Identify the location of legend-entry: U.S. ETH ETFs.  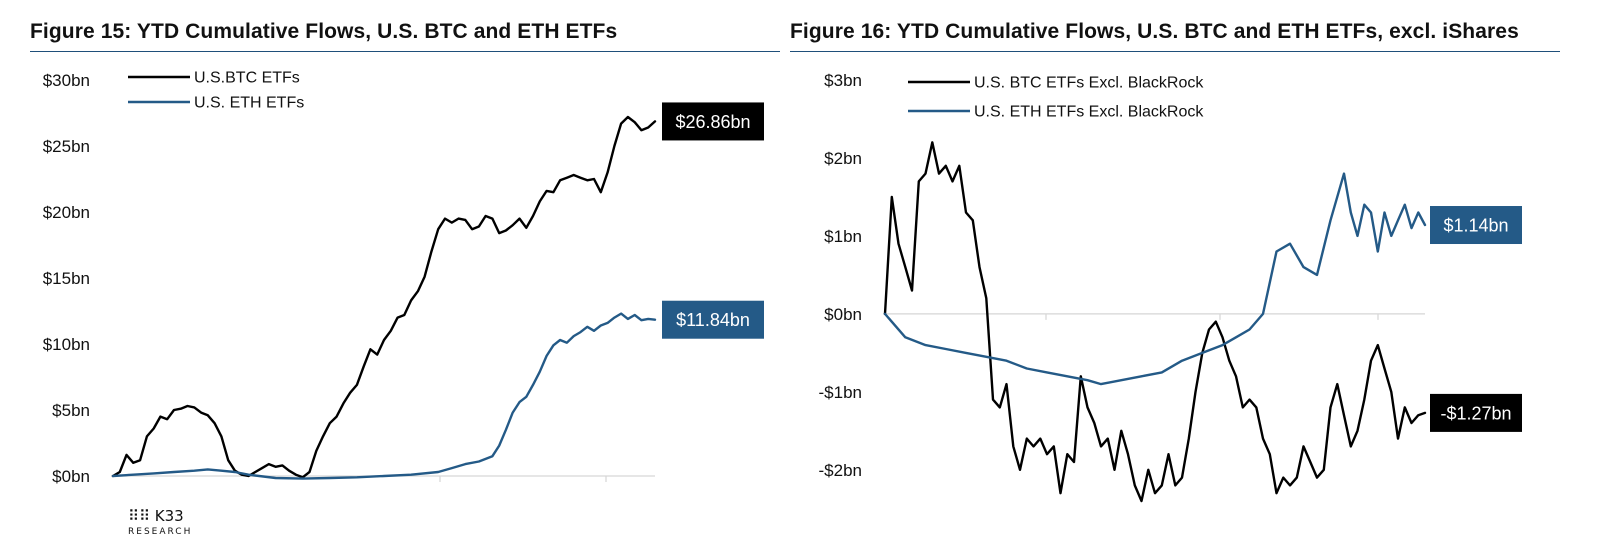
(249, 103).